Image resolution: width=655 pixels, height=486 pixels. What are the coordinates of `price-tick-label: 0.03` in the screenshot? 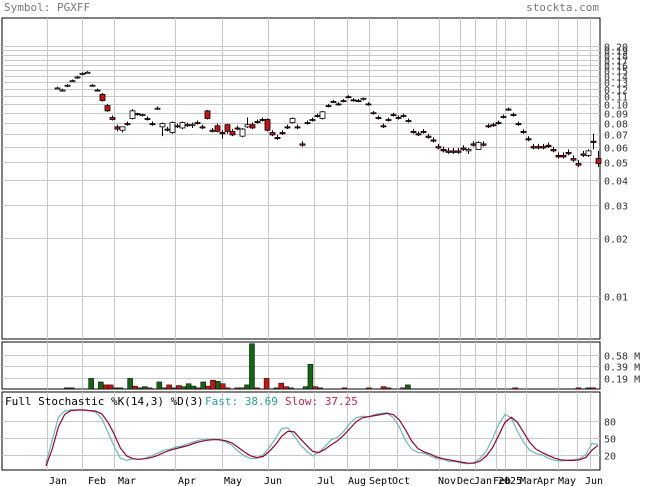 It's located at (616, 207).